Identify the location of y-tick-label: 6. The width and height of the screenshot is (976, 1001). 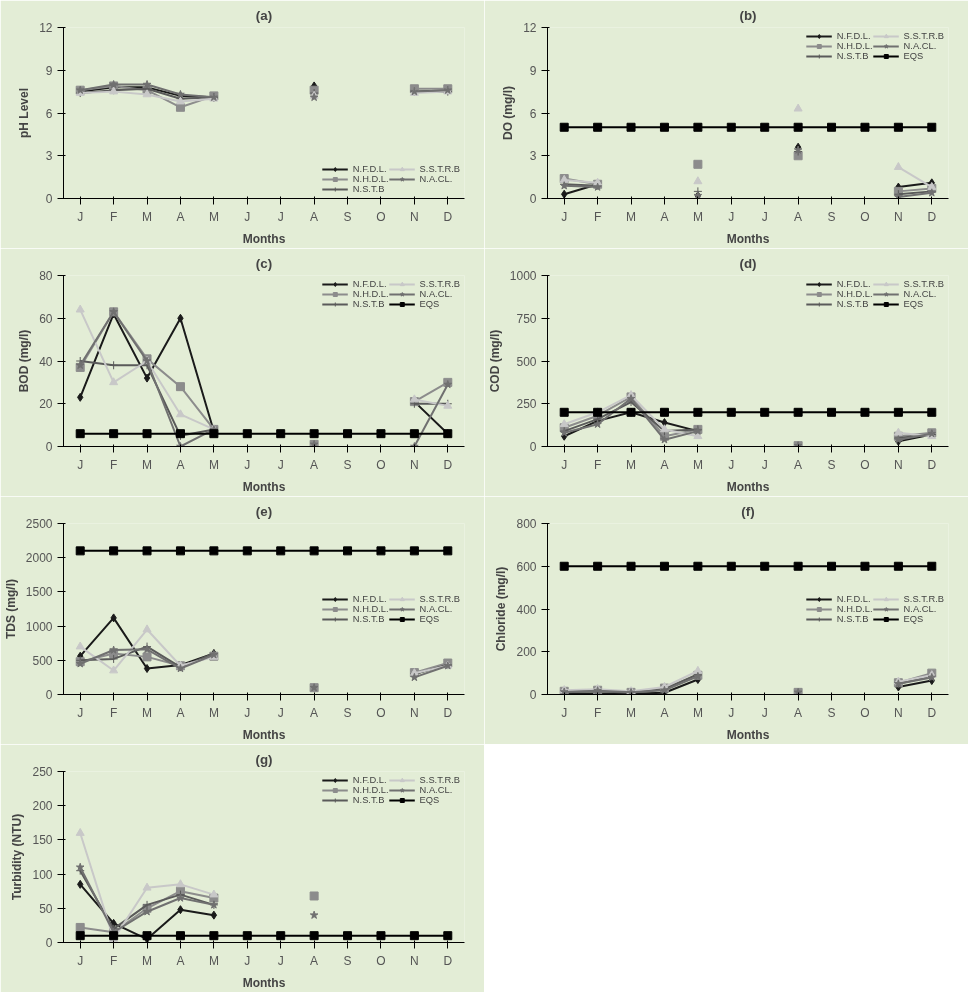
(49, 113).